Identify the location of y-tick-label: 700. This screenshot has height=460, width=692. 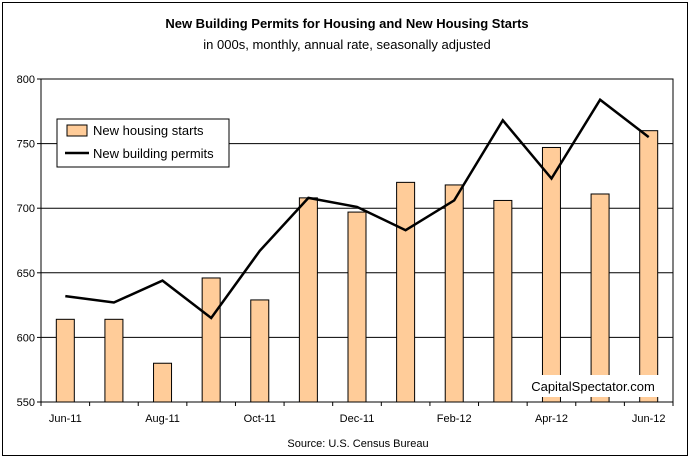
(26, 209).